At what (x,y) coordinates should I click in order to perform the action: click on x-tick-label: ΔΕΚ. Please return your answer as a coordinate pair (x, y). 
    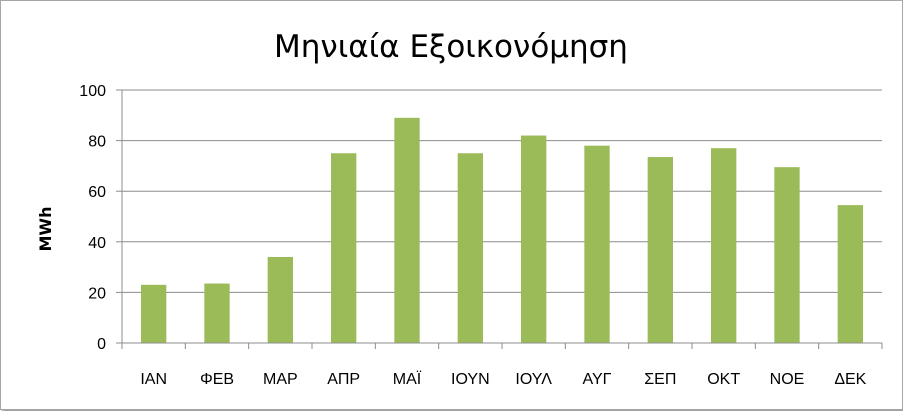
    Looking at the image, I should click on (850, 379).